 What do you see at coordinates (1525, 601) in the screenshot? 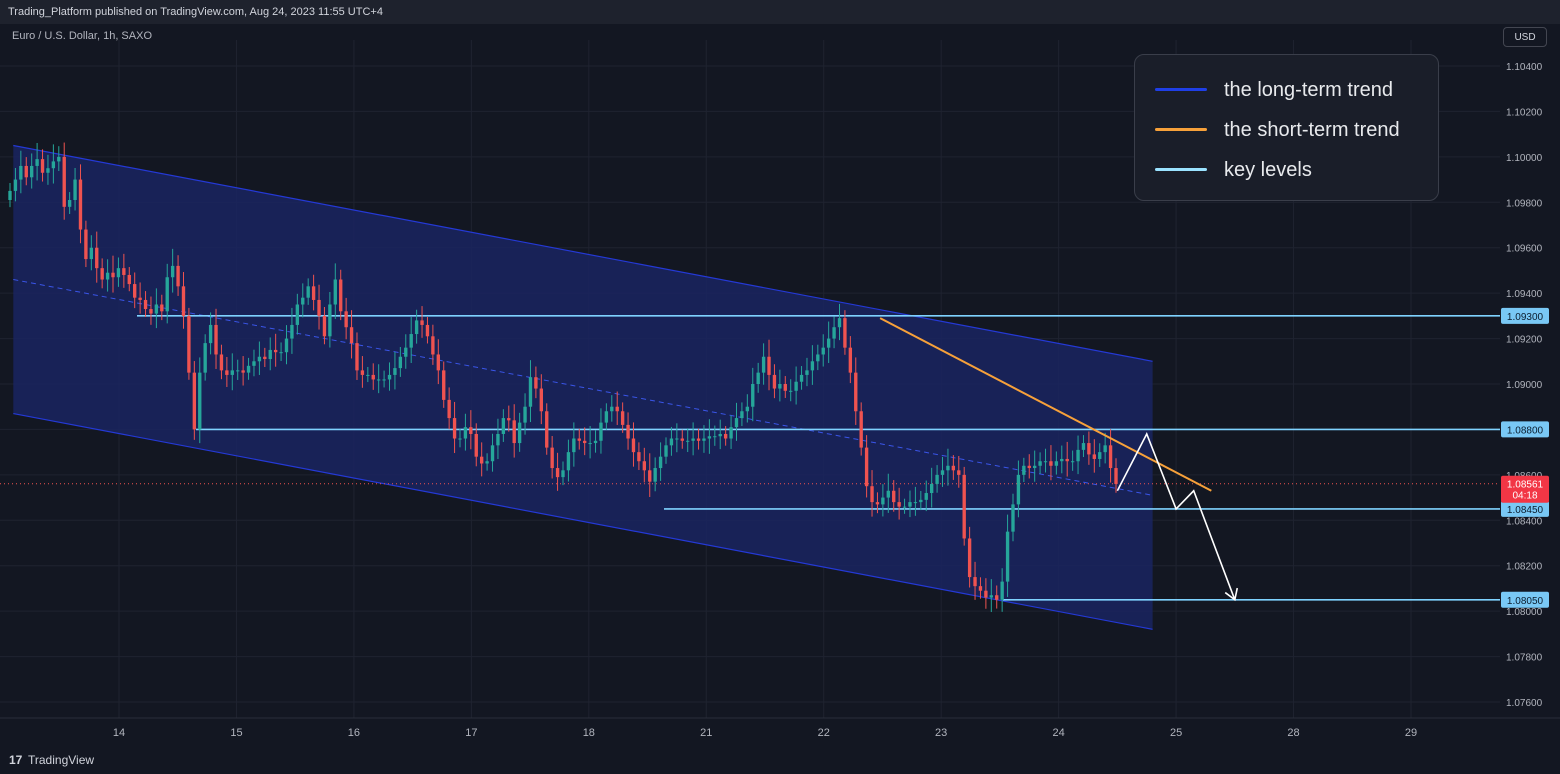
I see `key-level-price-label: 1.08050` at bounding box center [1525, 601].